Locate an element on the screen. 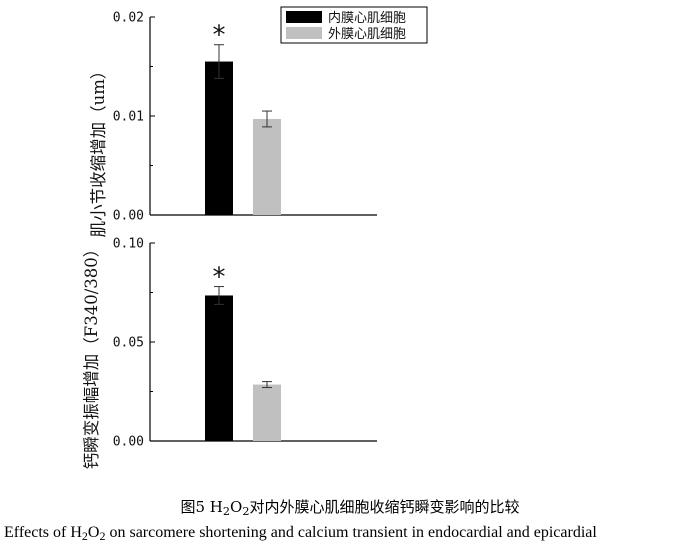 The height and width of the screenshot is (552, 700). y-tick-label: 0.10 is located at coordinates (128, 244).